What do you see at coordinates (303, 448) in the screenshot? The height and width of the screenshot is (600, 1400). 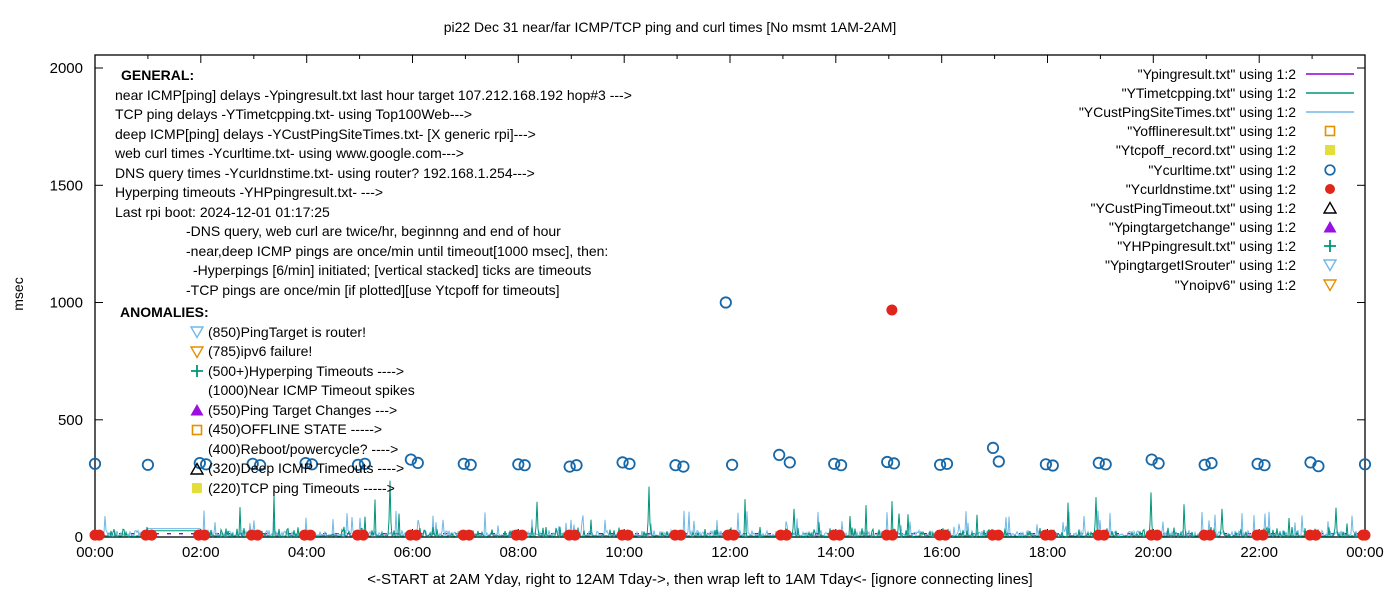 I see `anomaly-text: (400)Reboot/powercycle? ---->` at bounding box center [303, 448].